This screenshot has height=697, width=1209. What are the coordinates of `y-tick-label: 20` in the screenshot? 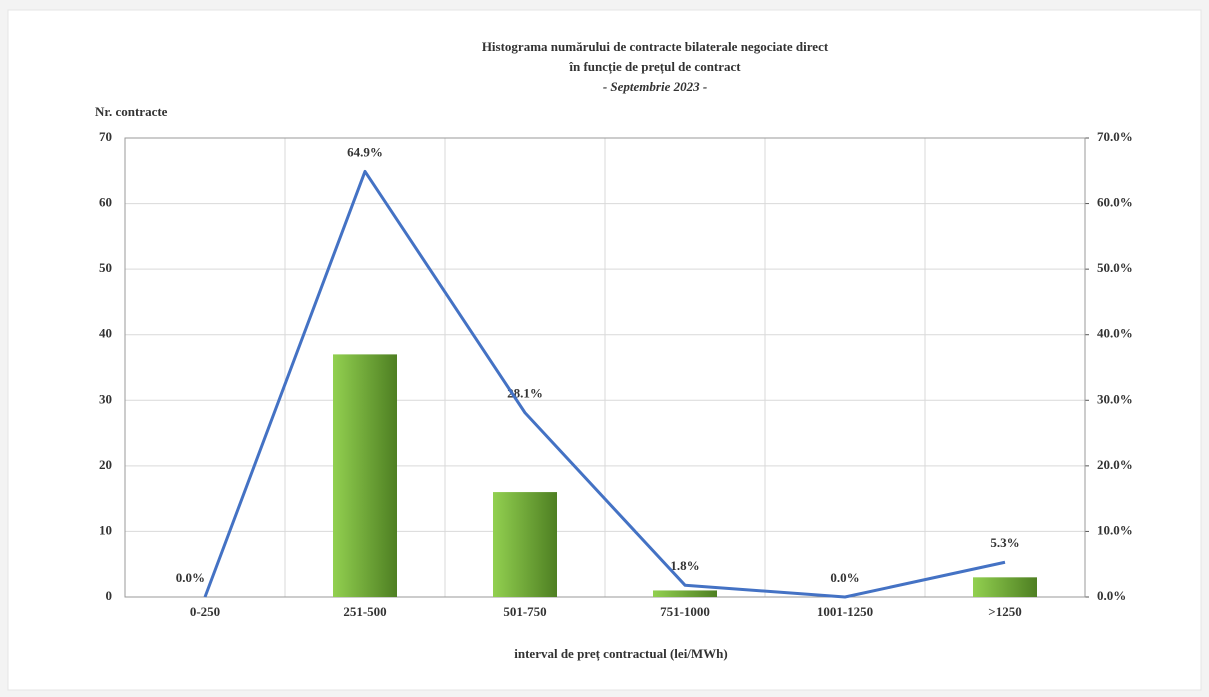 It's located at (105, 464).